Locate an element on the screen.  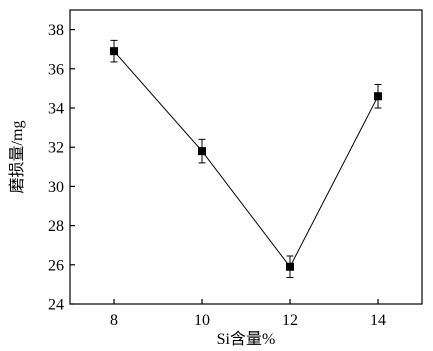
y-tick-label: 30 is located at coordinates (56, 187).